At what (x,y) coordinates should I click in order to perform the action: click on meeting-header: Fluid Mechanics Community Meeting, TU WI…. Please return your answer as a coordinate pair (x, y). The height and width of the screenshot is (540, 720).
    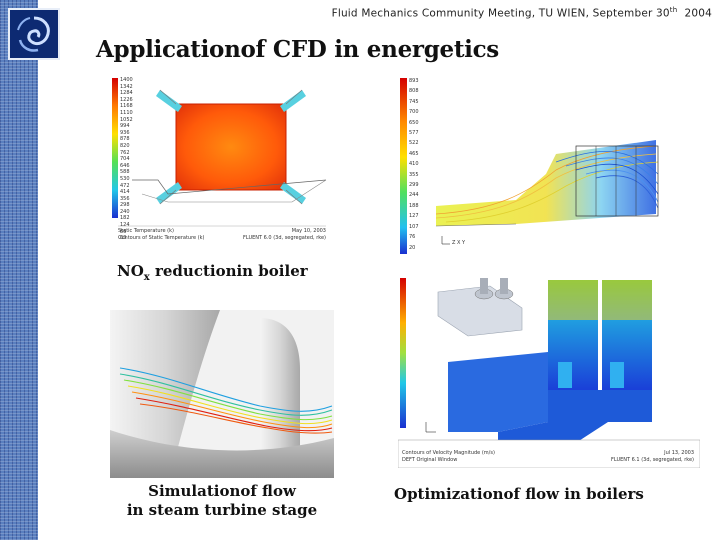
    Looking at the image, I should click on (521, 13).